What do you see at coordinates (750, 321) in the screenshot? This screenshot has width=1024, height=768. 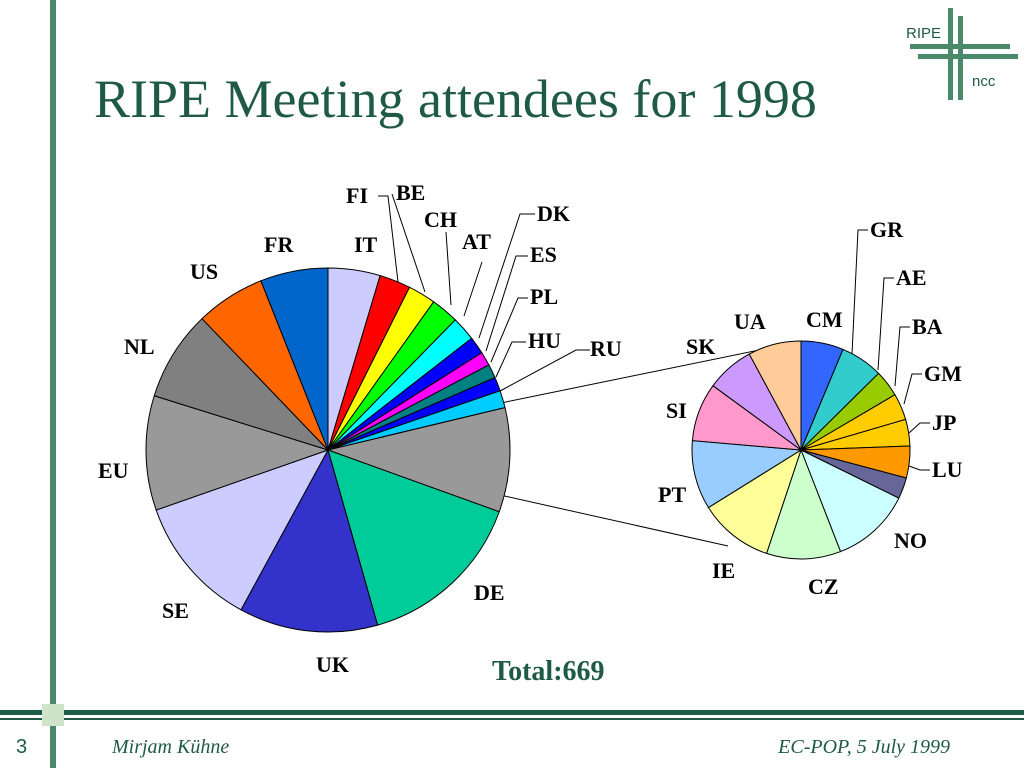 I see `label-ua: UA` at bounding box center [750, 321].